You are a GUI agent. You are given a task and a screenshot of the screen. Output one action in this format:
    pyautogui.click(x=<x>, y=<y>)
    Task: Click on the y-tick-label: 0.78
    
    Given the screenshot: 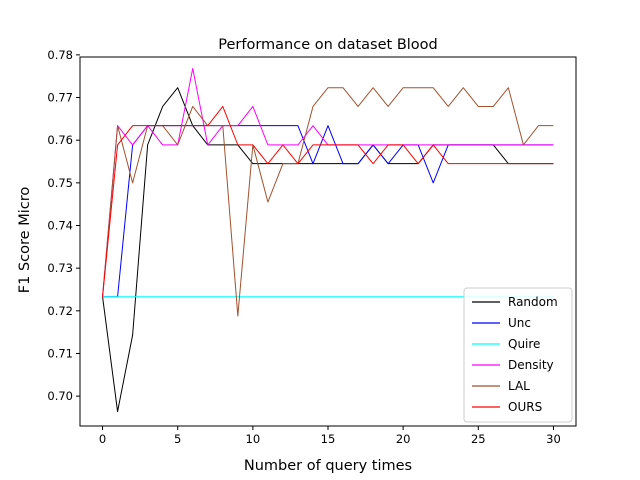 What is the action you would take?
    pyautogui.click(x=60, y=55)
    